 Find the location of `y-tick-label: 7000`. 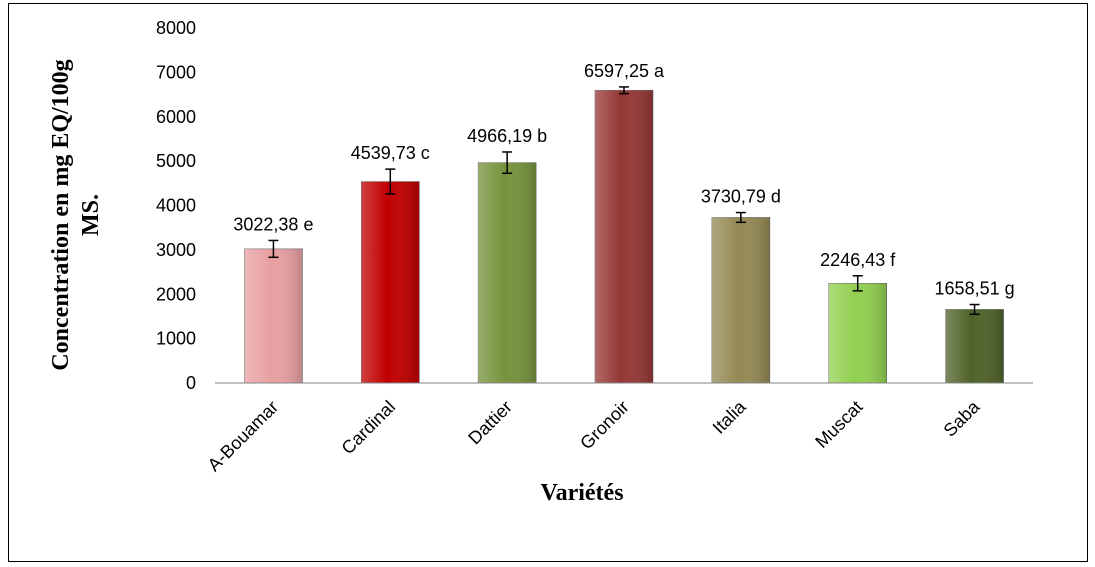

y-tick-label: 7000 is located at coordinates (176, 72).